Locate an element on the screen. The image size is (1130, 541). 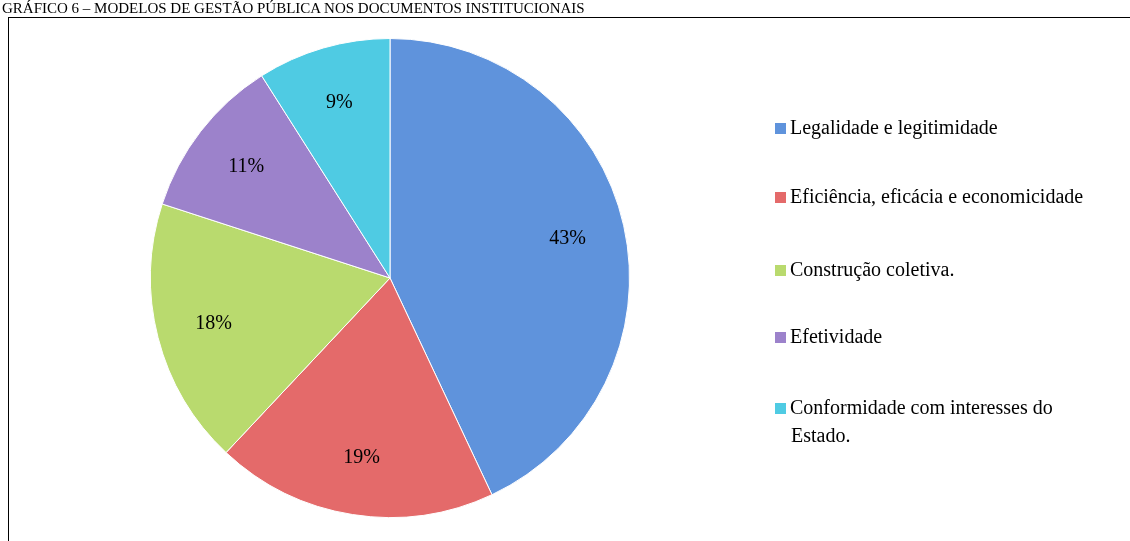
legend-label: Efetividade is located at coordinates (836, 336).